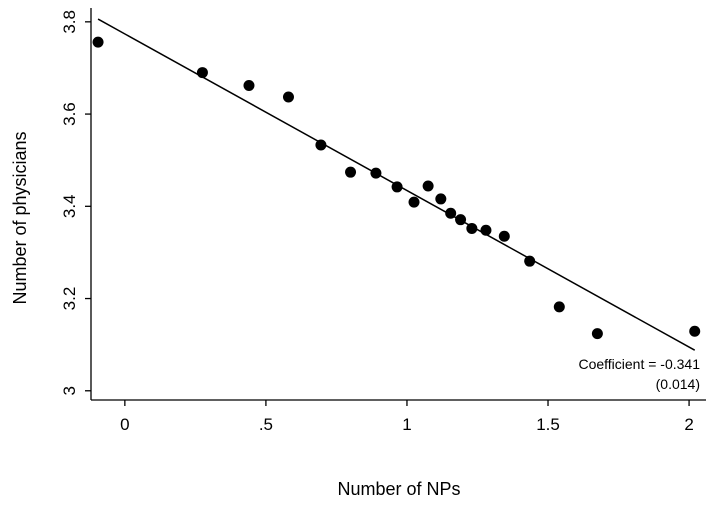 This screenshot has width=714, height=508. I want to click on y-axis-title: Number of physicians, so click(20, 217).